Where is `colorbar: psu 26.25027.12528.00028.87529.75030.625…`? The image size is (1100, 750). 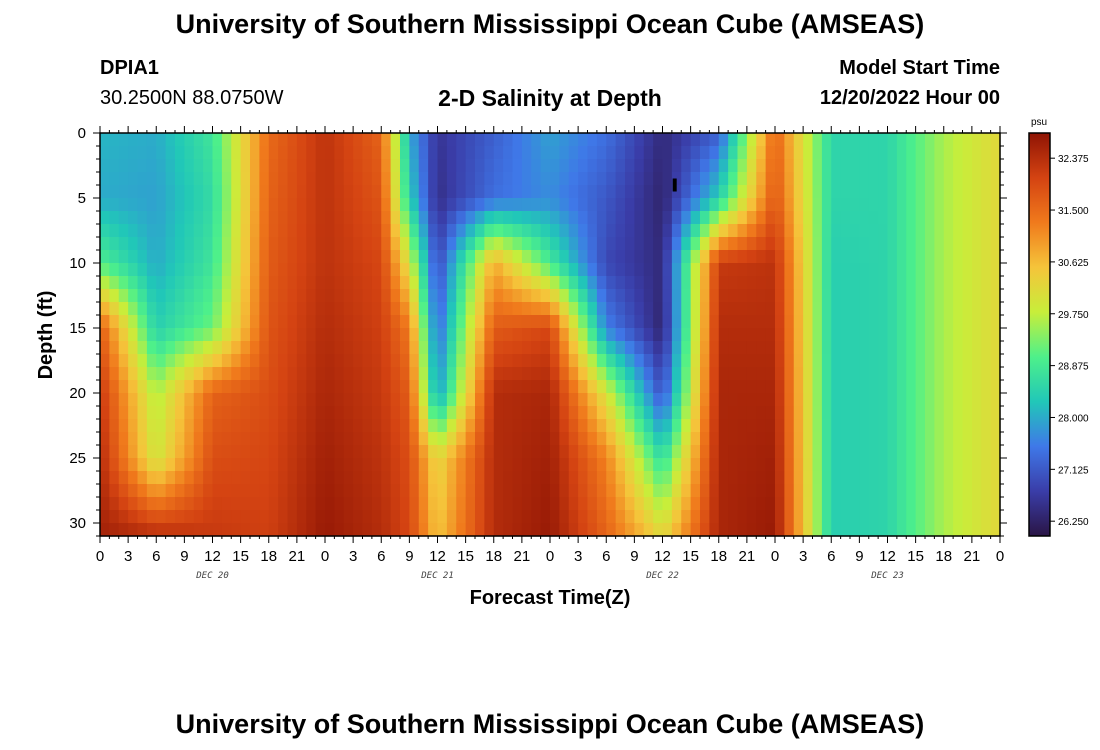
colorbar: psu 26.25027.12528.00028.87529.75030.625… is located at coordinates (1058, 327).